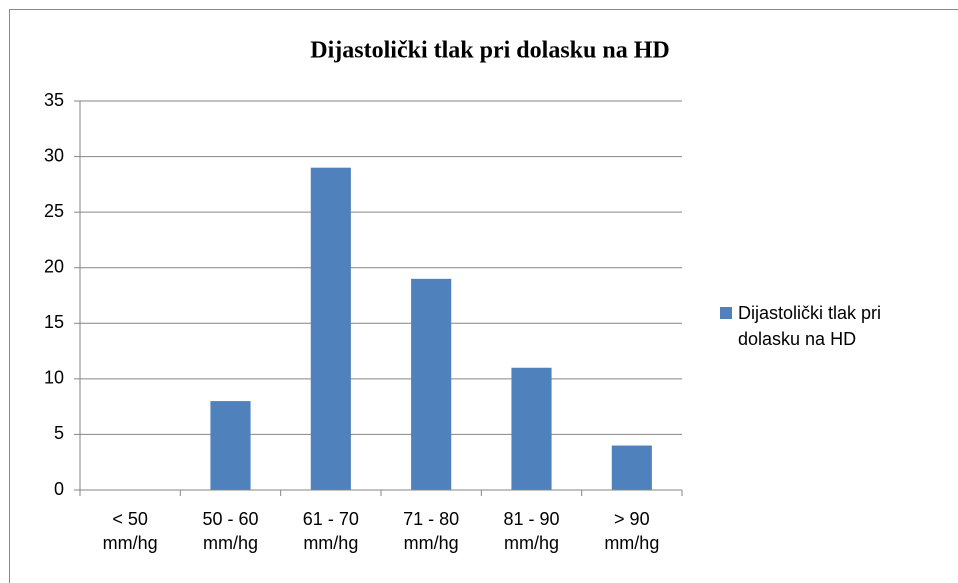 The width and height of the screenshot is (958, 583). What do you see at coordinates (54, 100) in the screenshot?
I see `y-tick-label: 35` at bounding box center [54, 100].